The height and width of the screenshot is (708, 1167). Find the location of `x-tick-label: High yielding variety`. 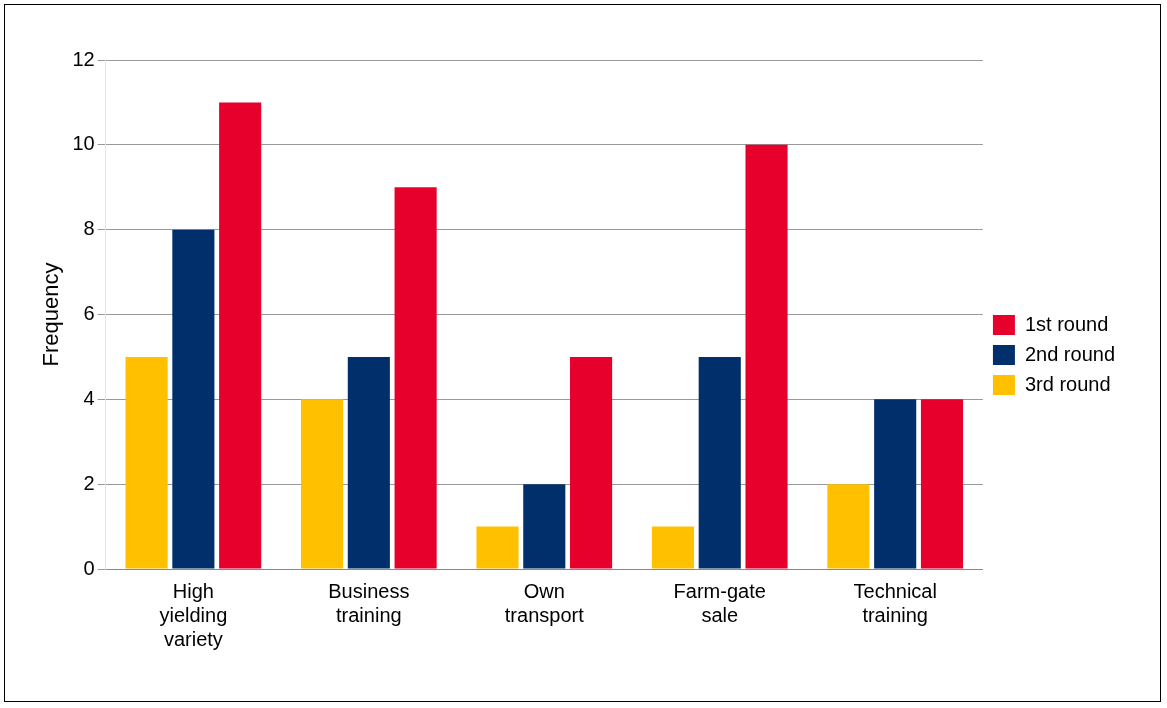

x-tick-label: High yielding variety is located at coordinates (193, 614).